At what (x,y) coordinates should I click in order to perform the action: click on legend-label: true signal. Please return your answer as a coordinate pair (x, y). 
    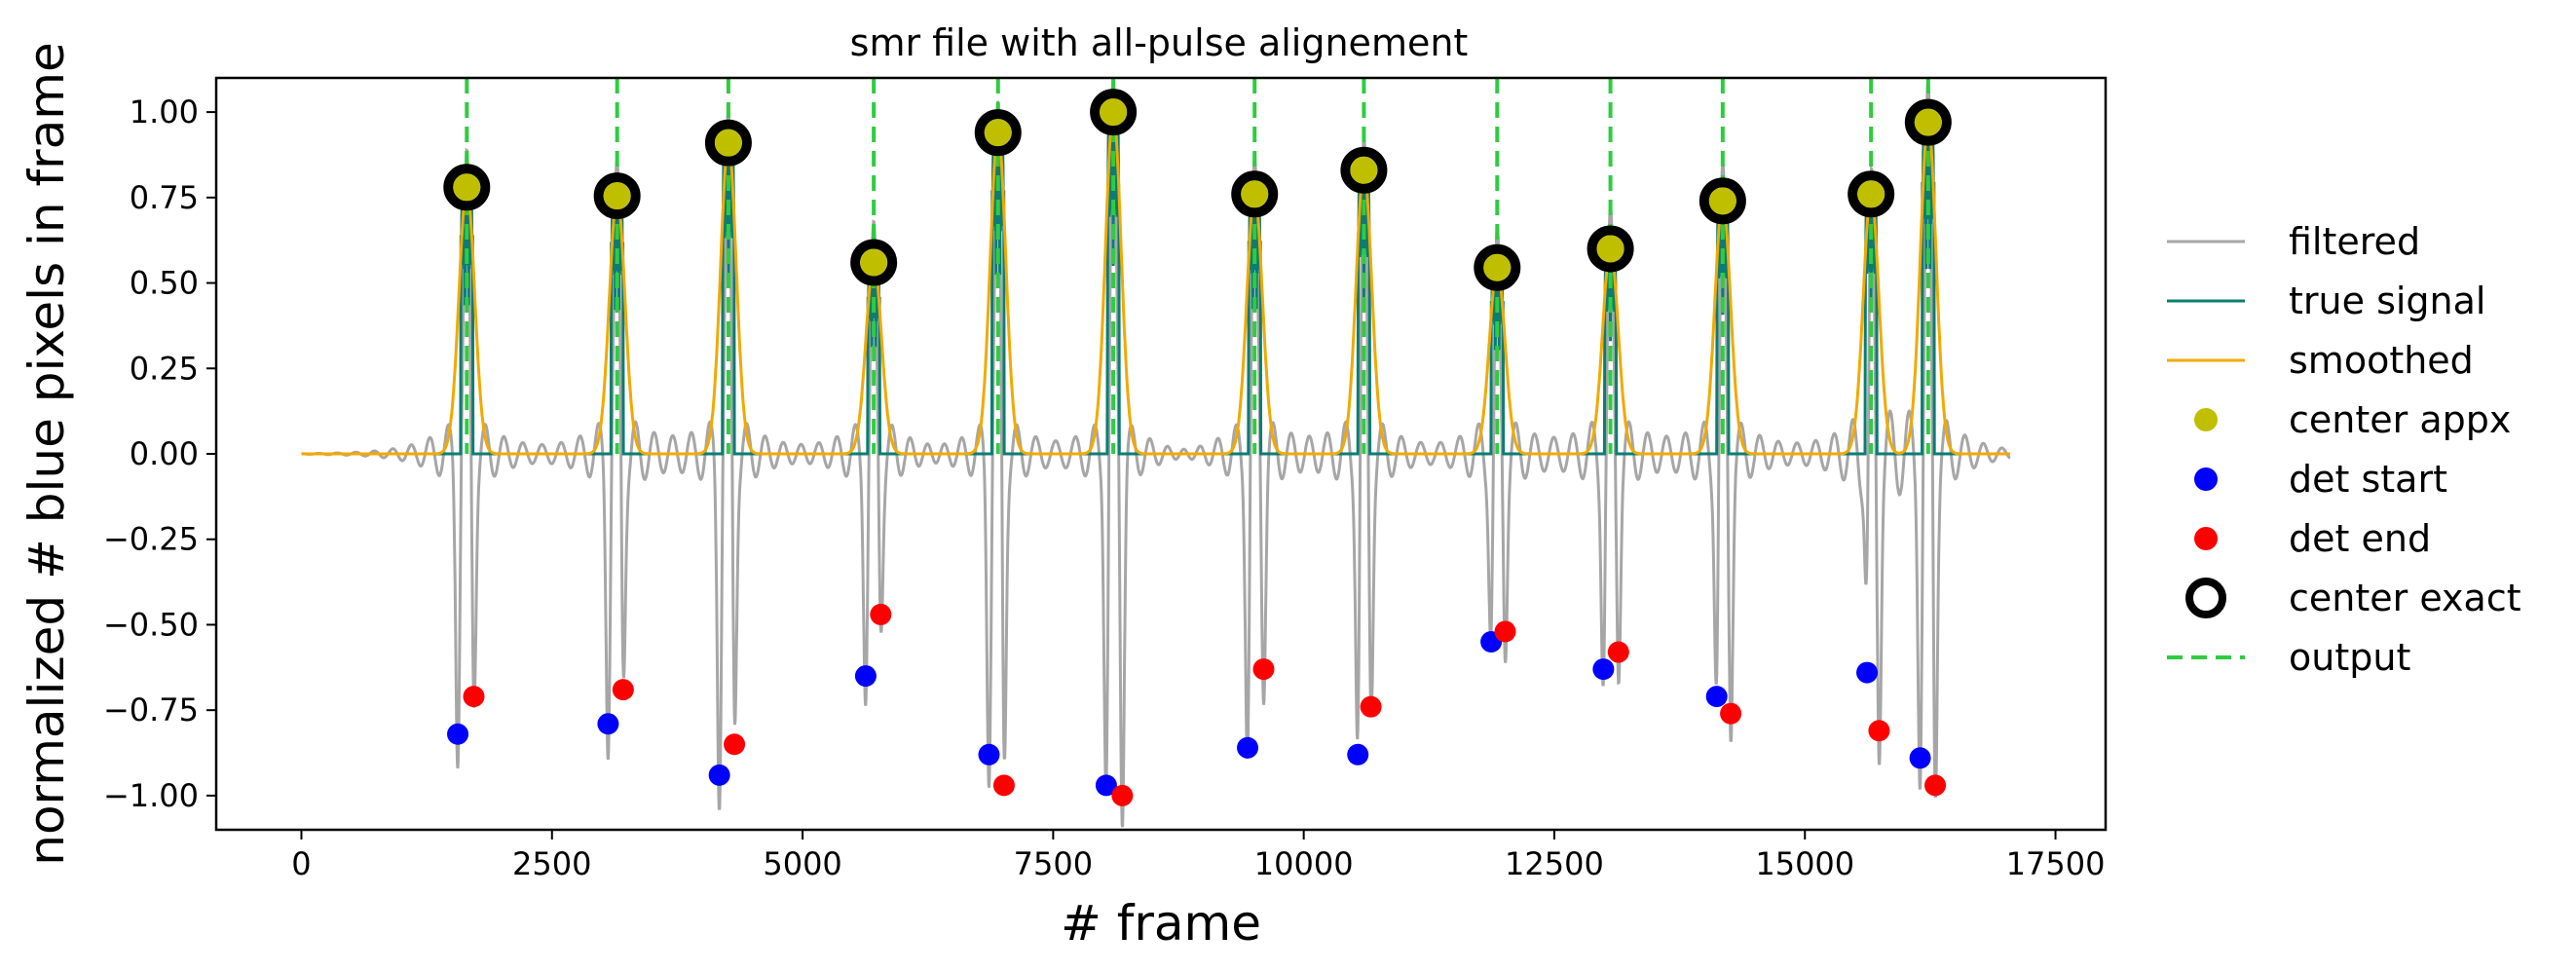
    Looking at the image, I should click on (2387, 301).